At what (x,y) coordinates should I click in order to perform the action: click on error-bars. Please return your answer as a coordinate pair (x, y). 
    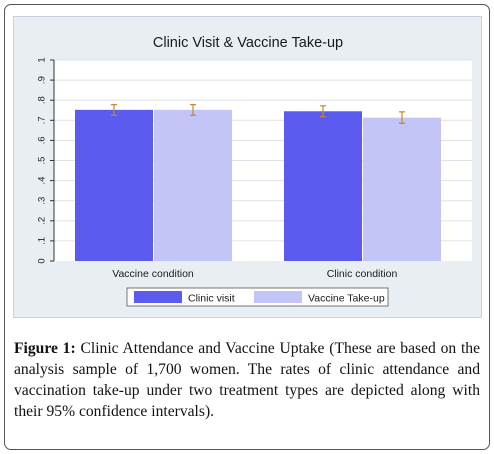
    Looking at the image, I should click on (258, 114).